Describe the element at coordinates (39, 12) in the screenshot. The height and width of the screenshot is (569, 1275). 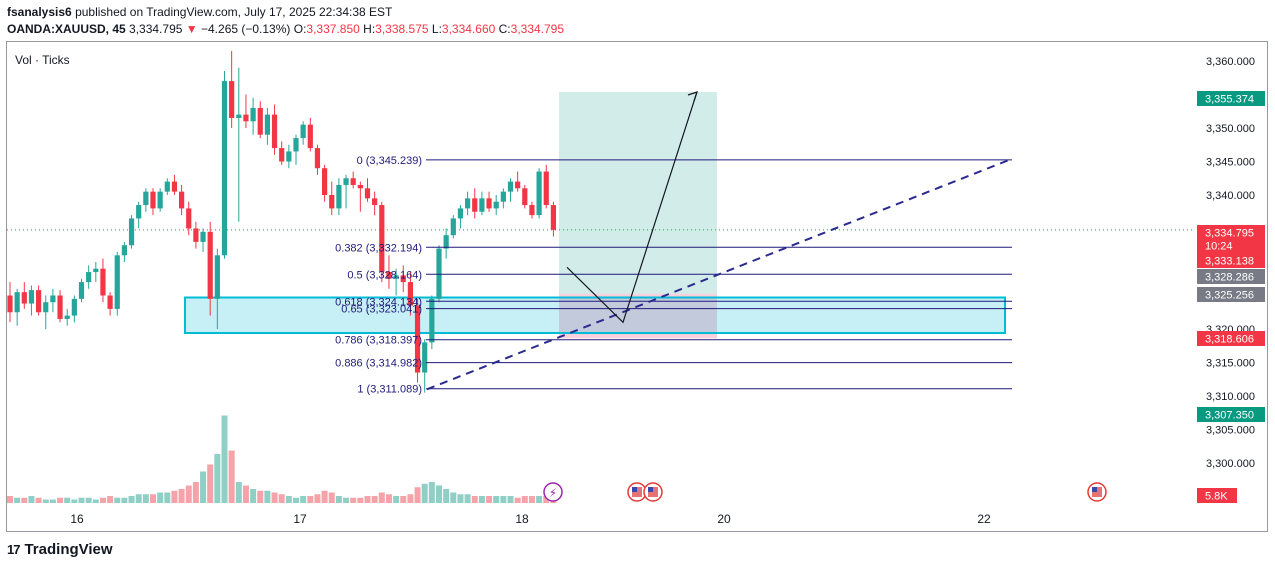
I see `publisher-name: fsanalysis6` at that location.